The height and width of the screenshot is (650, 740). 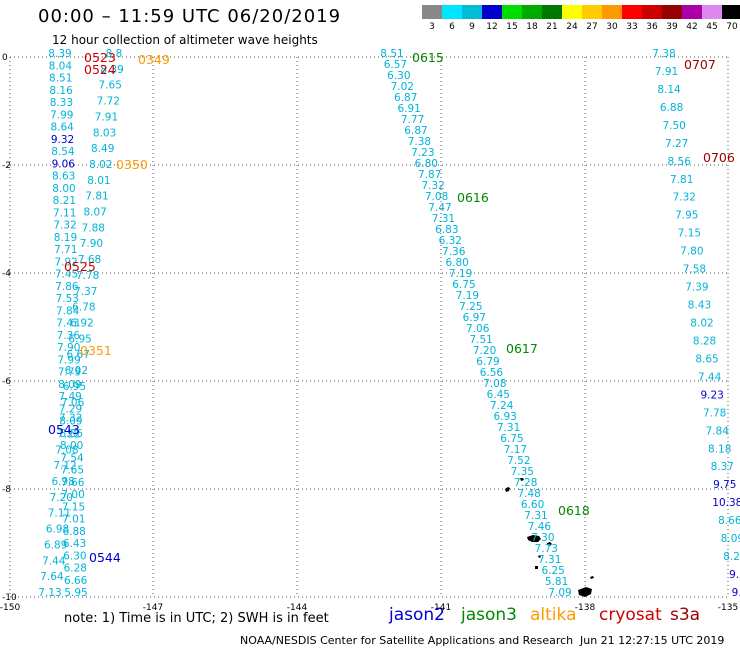 I want to click on wave-height-label: 7.64, so click(x=52, y=577).